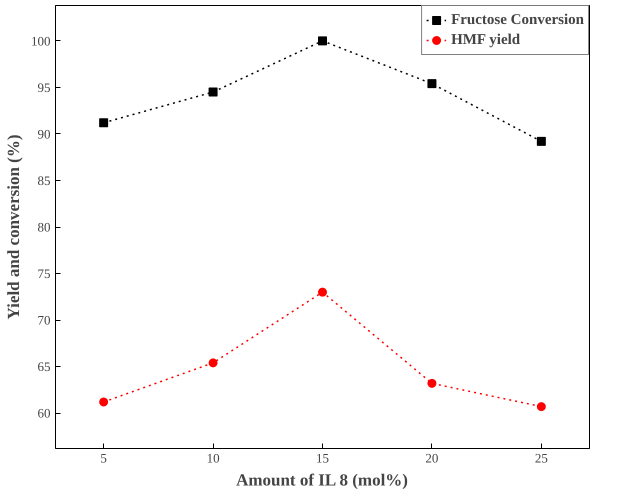 This screenshot has height=492, width=619. Describe the element at coordinates (213, 458) in the screenshot. I see `x-tick-label: 10` at that location.